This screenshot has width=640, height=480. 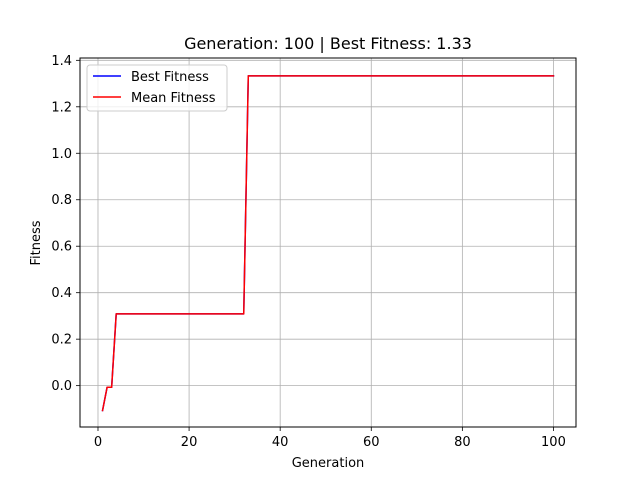 What do you see at coordinates (36, 242) in the screenshot?
I see `y-axis-label: Fitness` at bounding box center [36, 242].